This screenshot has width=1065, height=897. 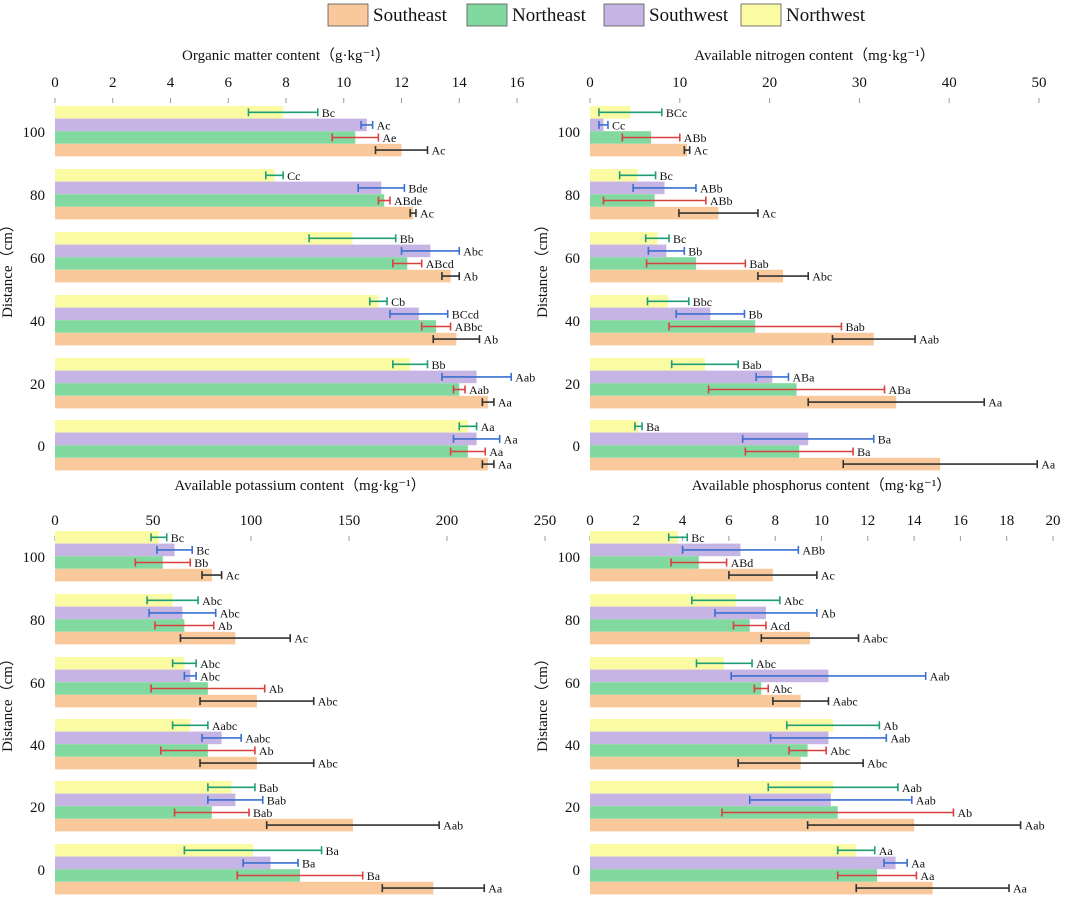 What do you see at coordinates (212, 601) in the screenshot?
I see `significance-label-northwest-80: Abc` at bounding box center [212, 601].